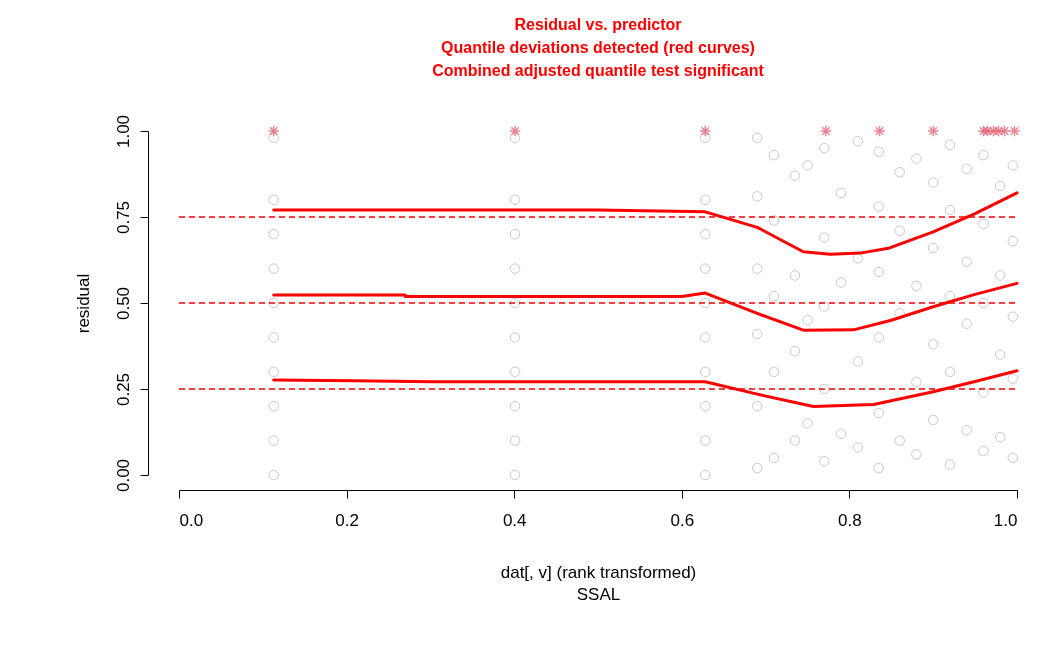  I want to click on chart-subtitle: Quantile deviations detected (red curves) Combined adjusted quantile test significant, so click(598, 59).